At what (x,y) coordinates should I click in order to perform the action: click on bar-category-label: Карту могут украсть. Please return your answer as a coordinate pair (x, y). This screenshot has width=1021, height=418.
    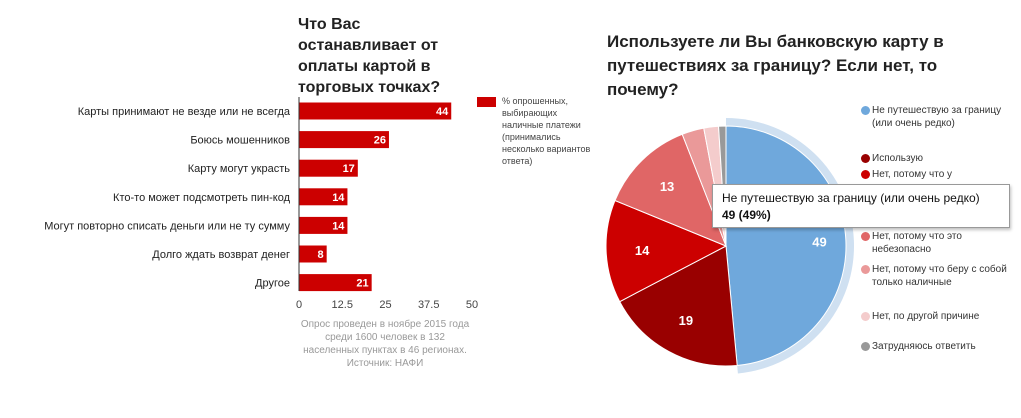
    Looking at the image, I should click on (239, 169).